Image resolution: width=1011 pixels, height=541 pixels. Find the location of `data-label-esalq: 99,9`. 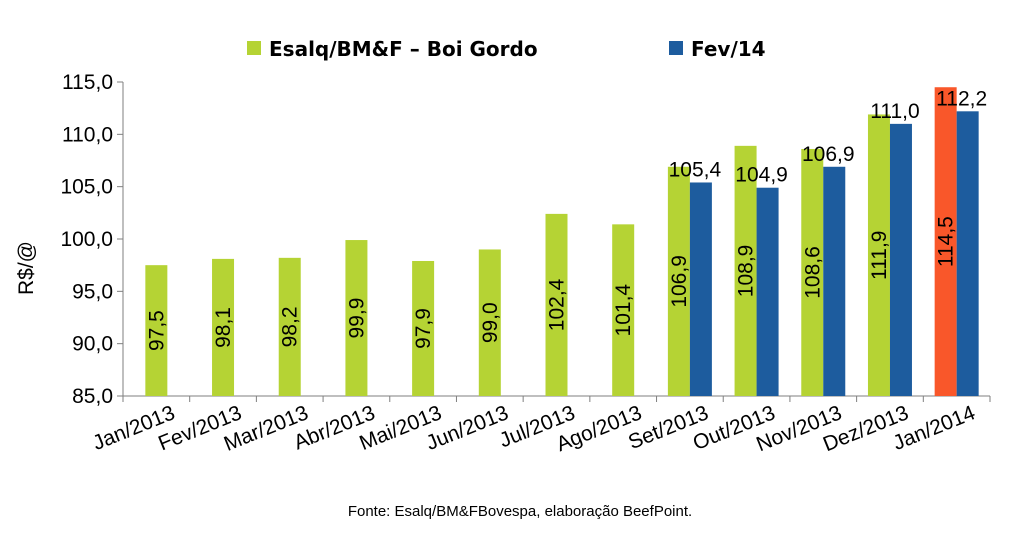

data-label-esalq: 99,9 is located at coordinates (356, 318).